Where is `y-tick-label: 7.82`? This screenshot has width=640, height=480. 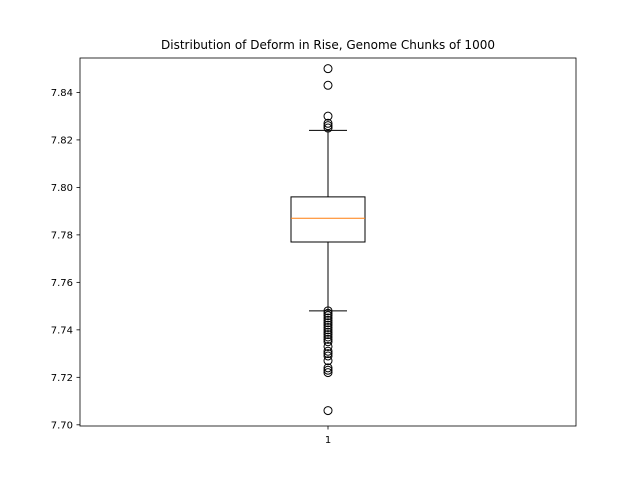 y-tick-label: 7.82 is located at coordinates (62, 141).